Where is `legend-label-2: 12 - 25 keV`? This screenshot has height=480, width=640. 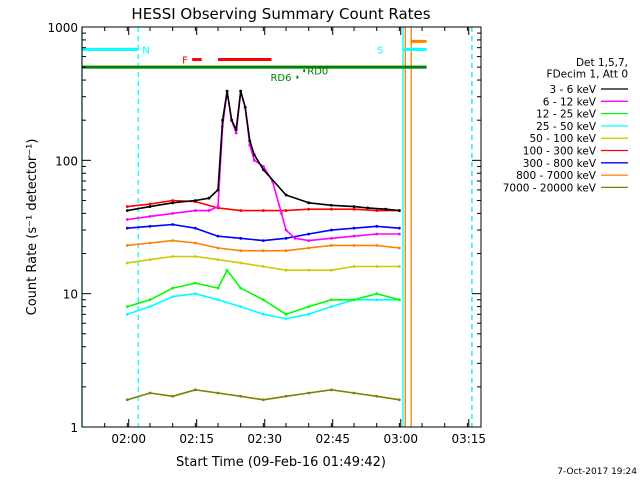 legend-label-2: 12 - 25 keV is located at coordinates (566, 115).